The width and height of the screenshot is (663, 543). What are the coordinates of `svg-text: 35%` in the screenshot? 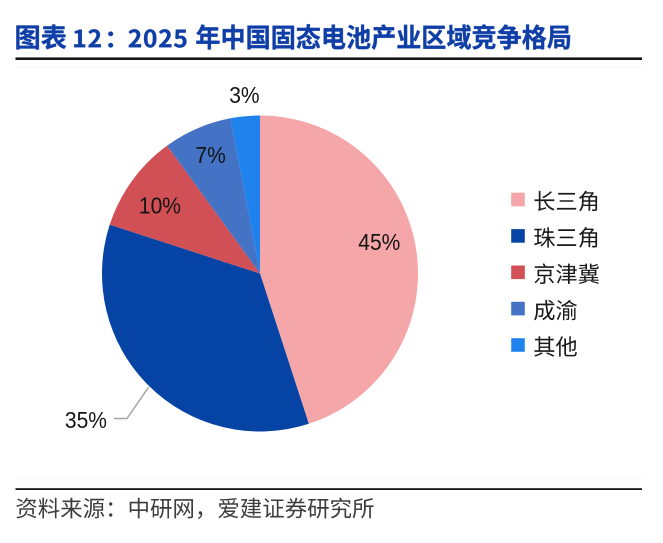 It's located at (86, 420).